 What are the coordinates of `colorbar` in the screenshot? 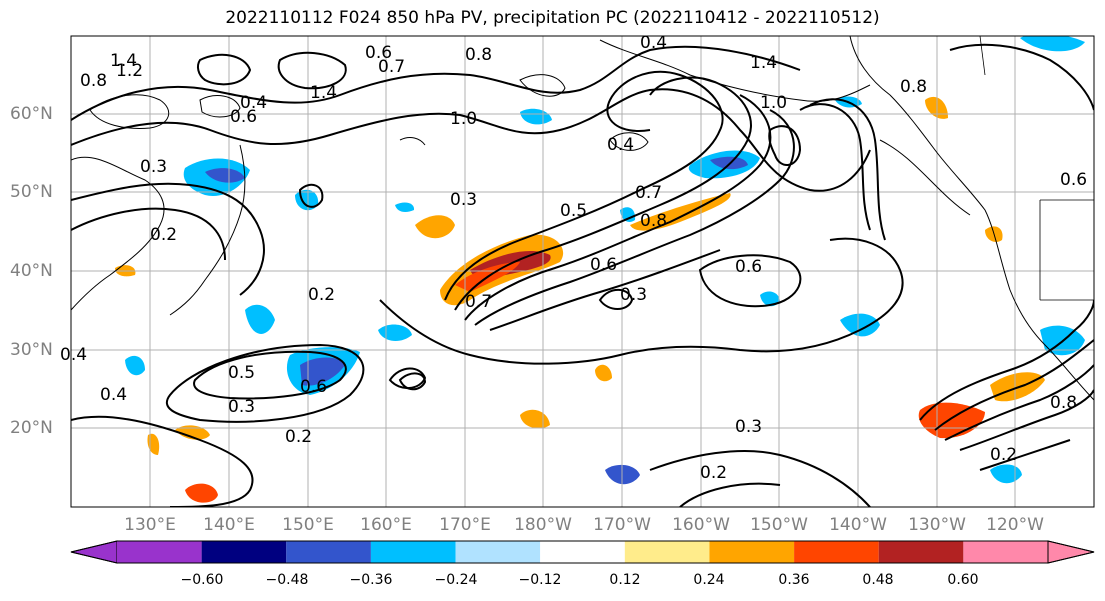 It's located at (582, 552).